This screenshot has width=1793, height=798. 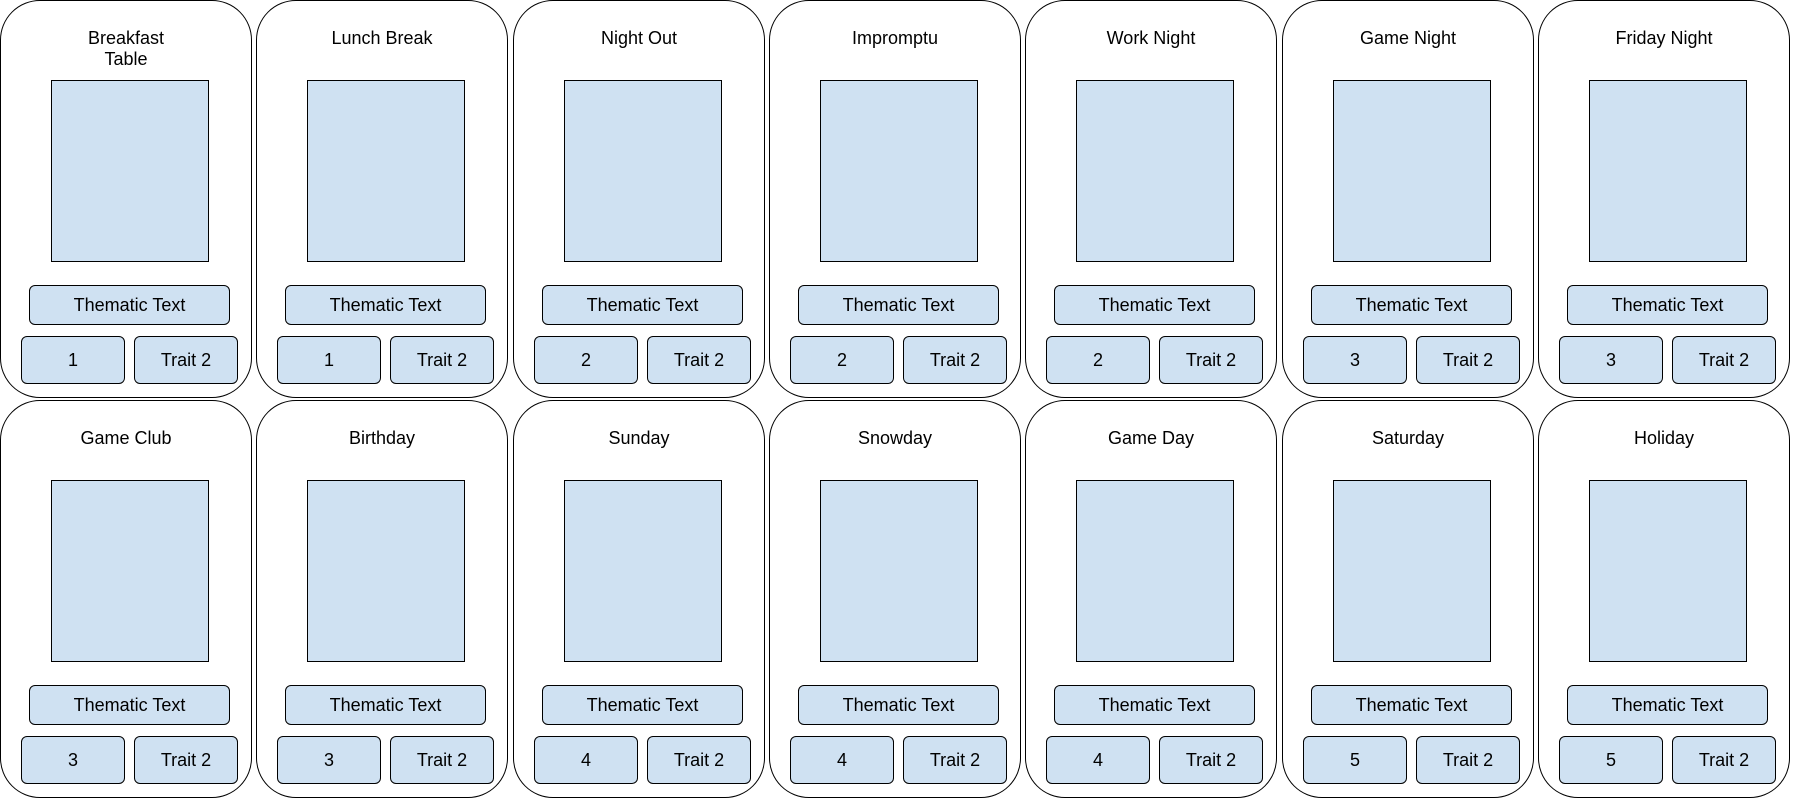 I want to click on card: Breakfast Table Thematic Text 1 Trait 2, so click(x=126, y=199).